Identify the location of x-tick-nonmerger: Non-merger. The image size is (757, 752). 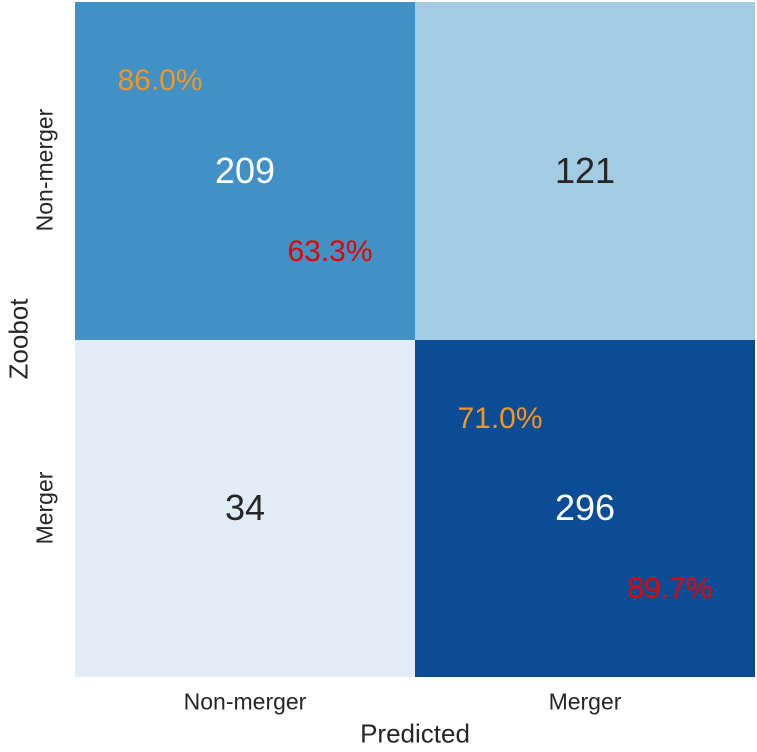
(245, 701).